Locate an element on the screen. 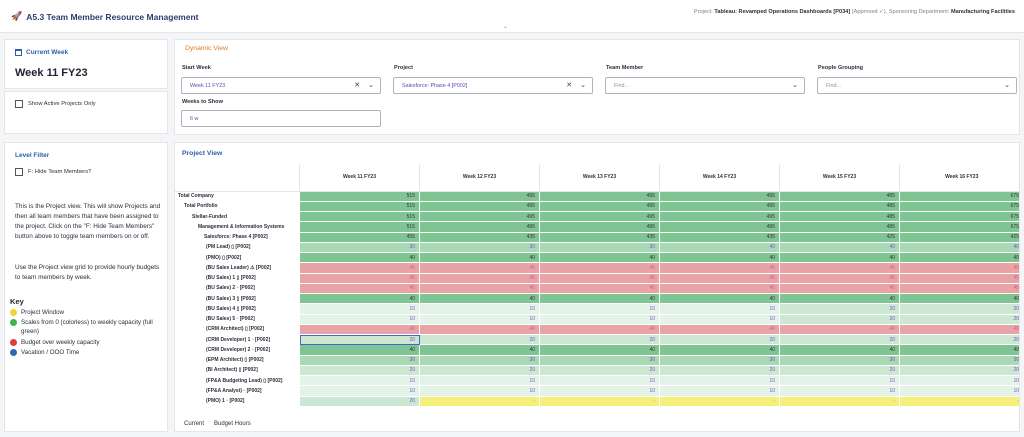 This screenshot has width=1024, height=437. project-select: Salesforce: Phase 4 [P002] ✕ ⌄ is located at coordinates (493, 85).